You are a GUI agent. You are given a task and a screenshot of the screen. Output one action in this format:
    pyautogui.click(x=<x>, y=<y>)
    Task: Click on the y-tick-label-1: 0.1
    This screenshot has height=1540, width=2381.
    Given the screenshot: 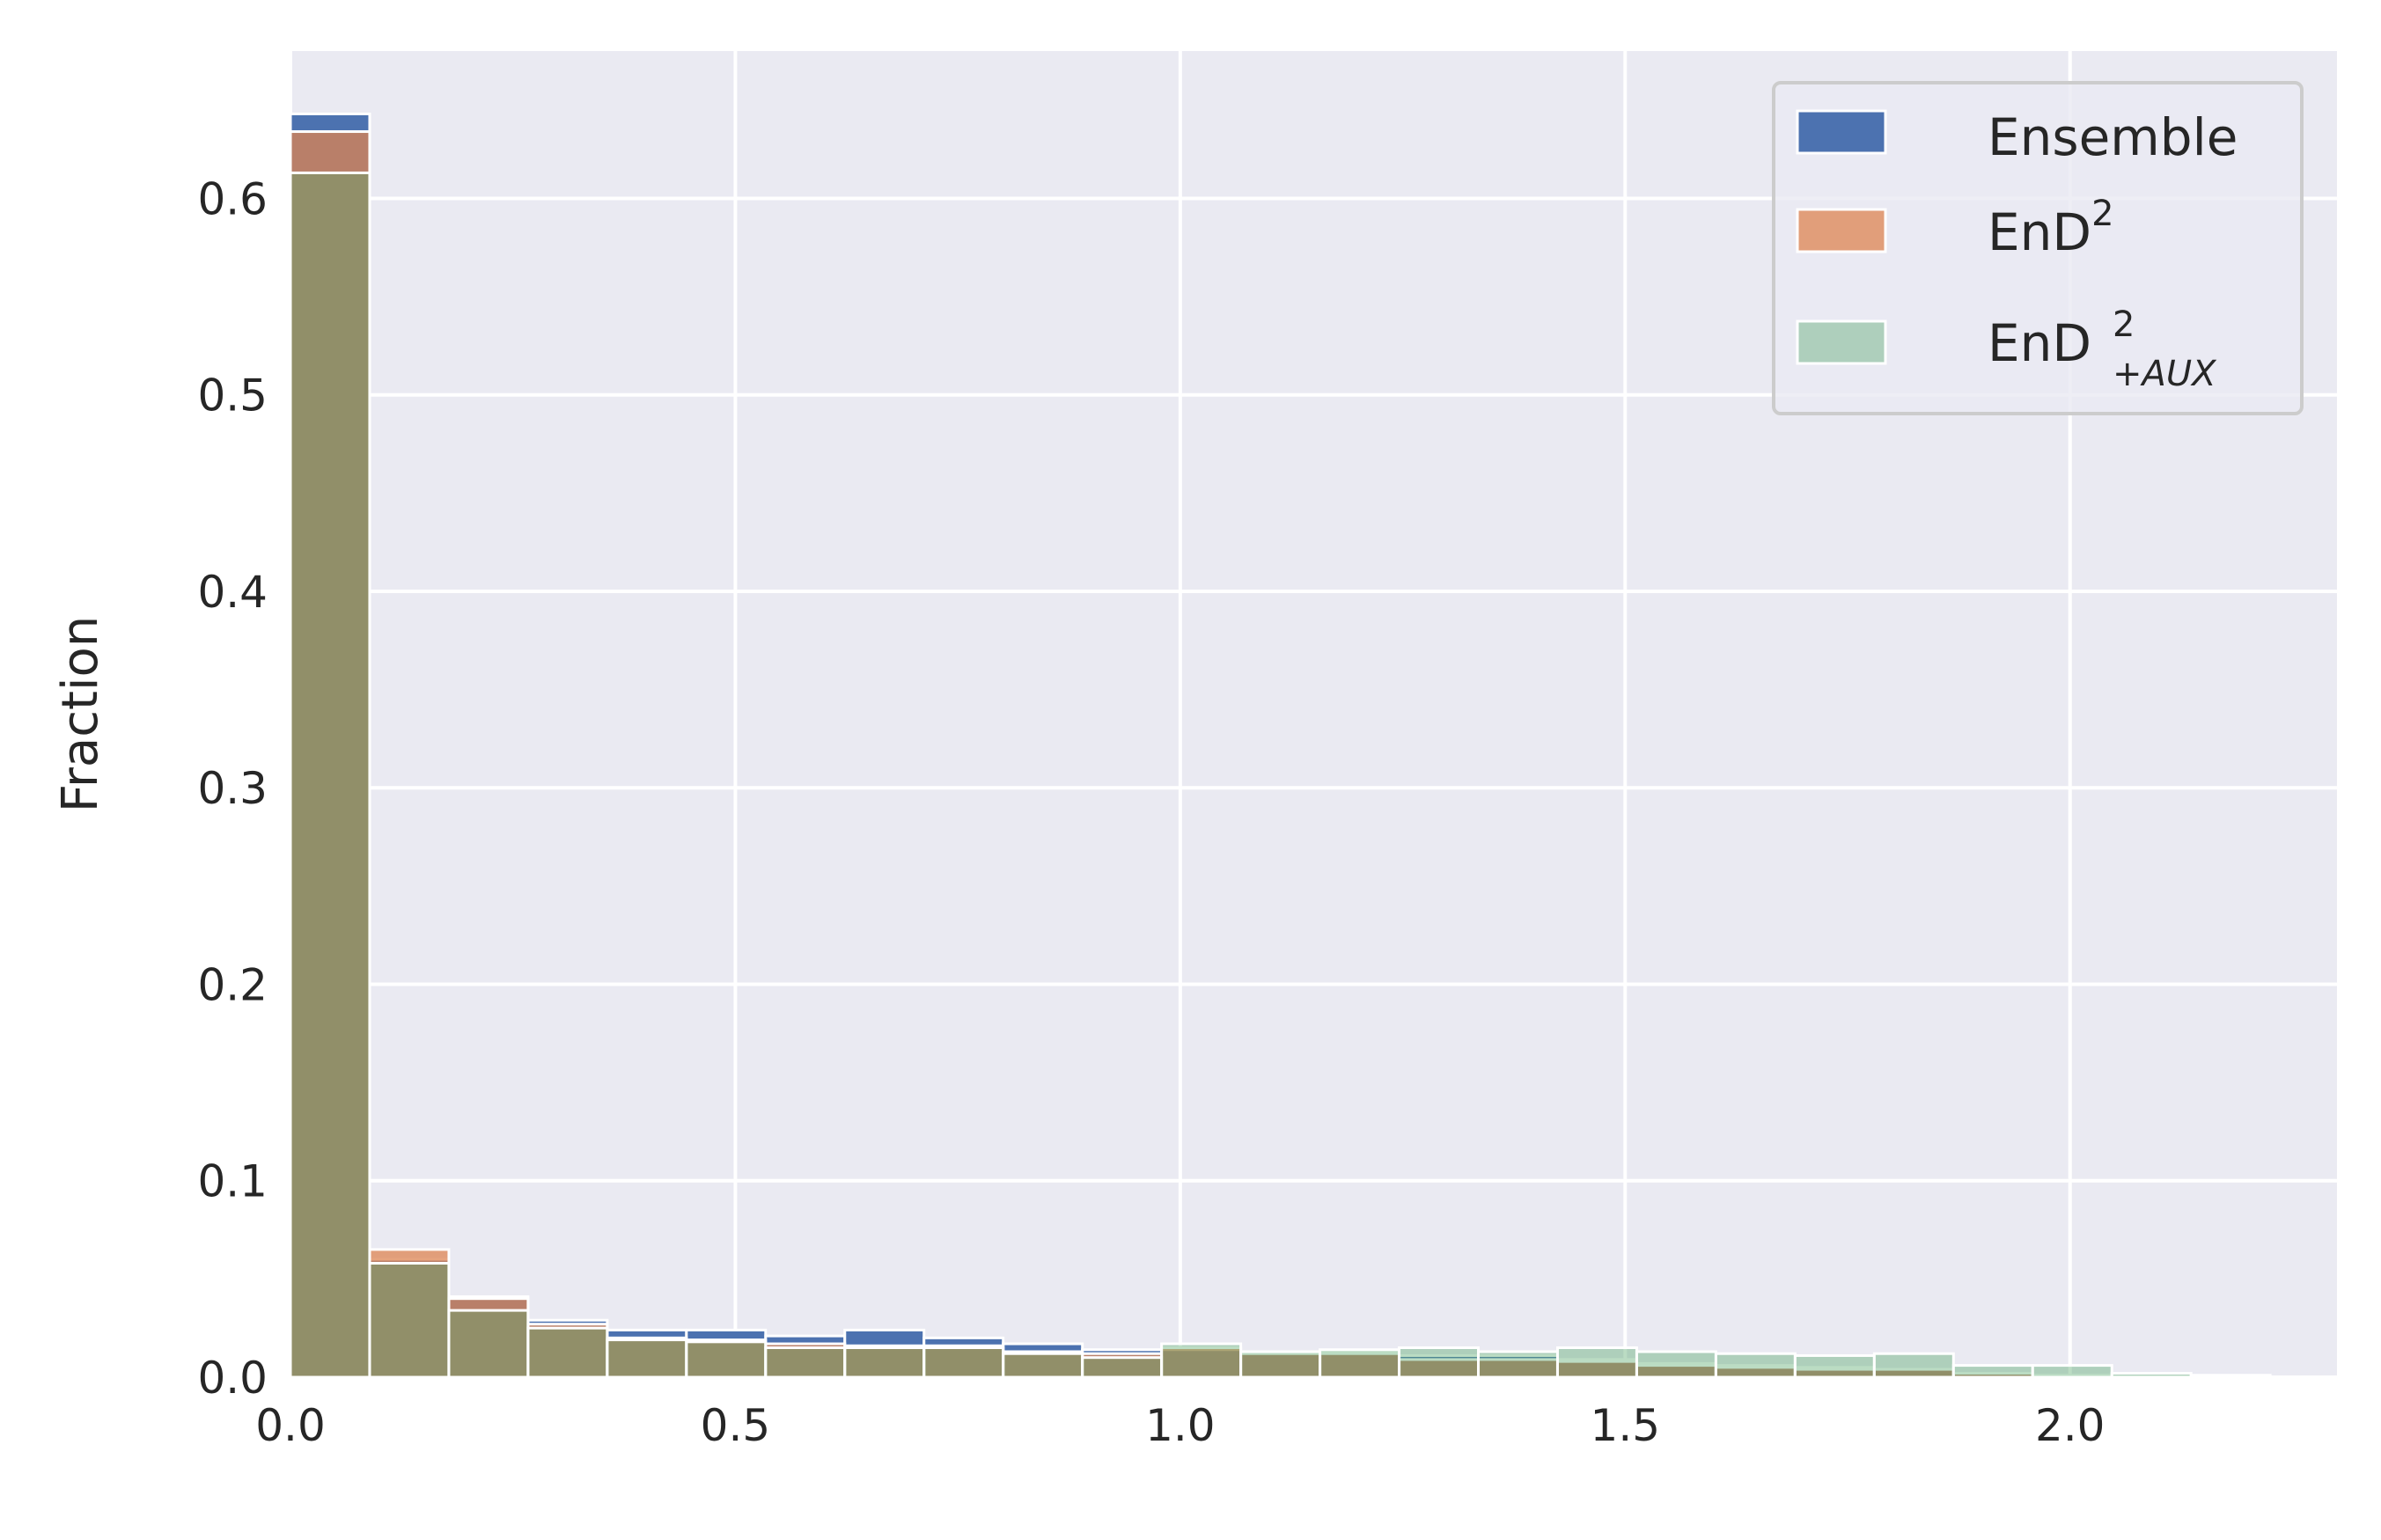 What is the action you would take?
    pyautogui.click(x=233, y=1182)
    